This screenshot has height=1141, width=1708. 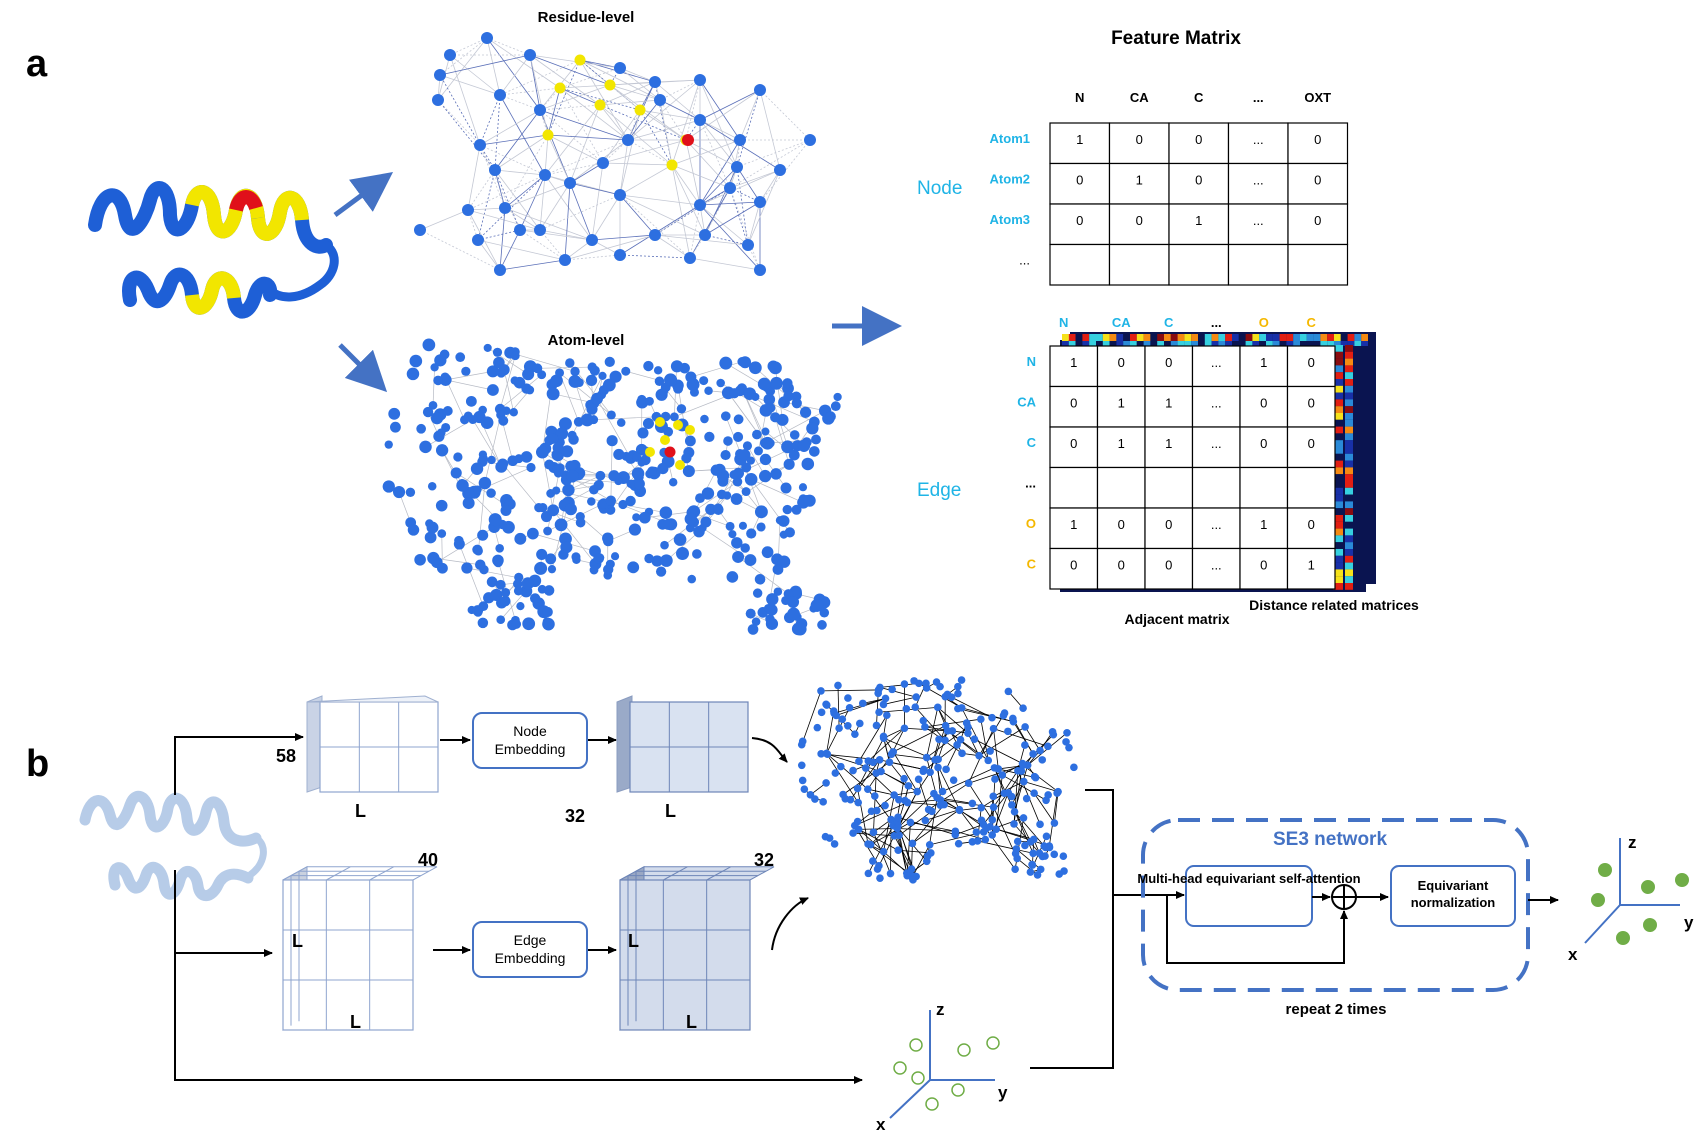 I want to click on arrow-to-atom-graph, so click(x=363, y=368).